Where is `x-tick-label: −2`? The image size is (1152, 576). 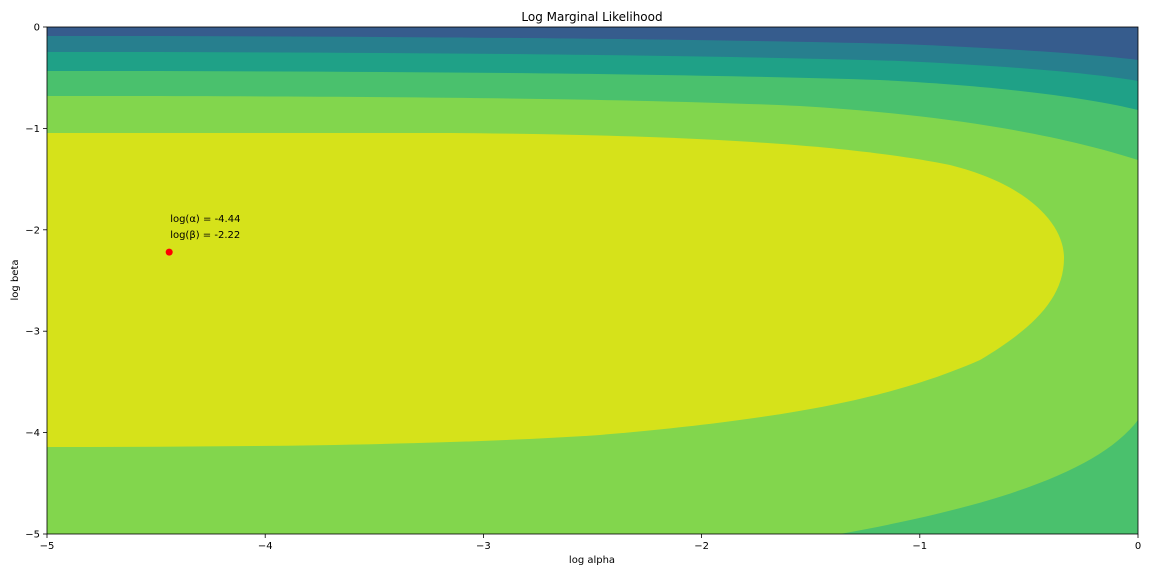
x-tick-label: −2 is located at coordinates (701, 546).